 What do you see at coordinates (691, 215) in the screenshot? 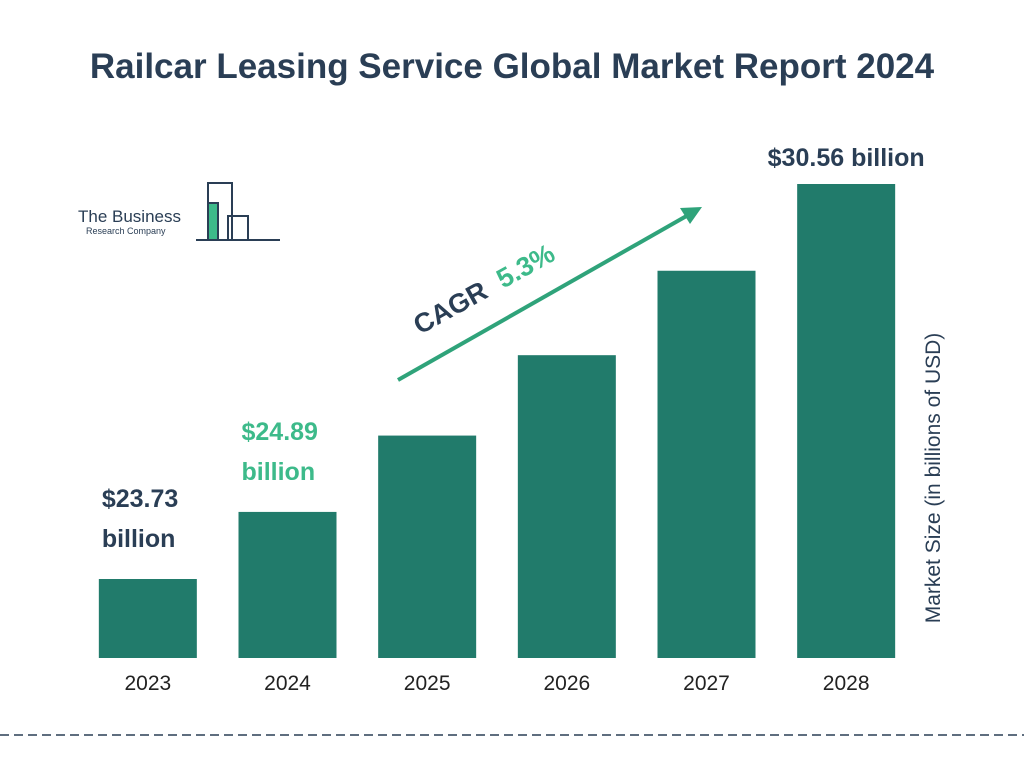
I see `cagr-arrowhead` at bounding box center [691, 215].